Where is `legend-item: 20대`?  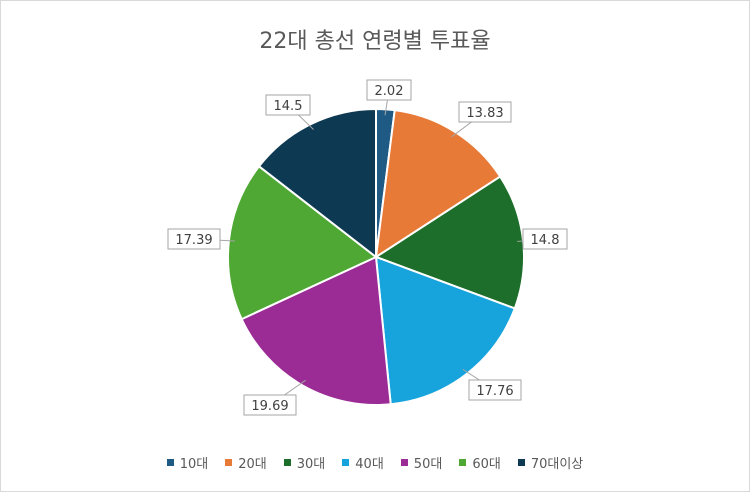
legend-item: 20대 is located at coordinates (246, 462).